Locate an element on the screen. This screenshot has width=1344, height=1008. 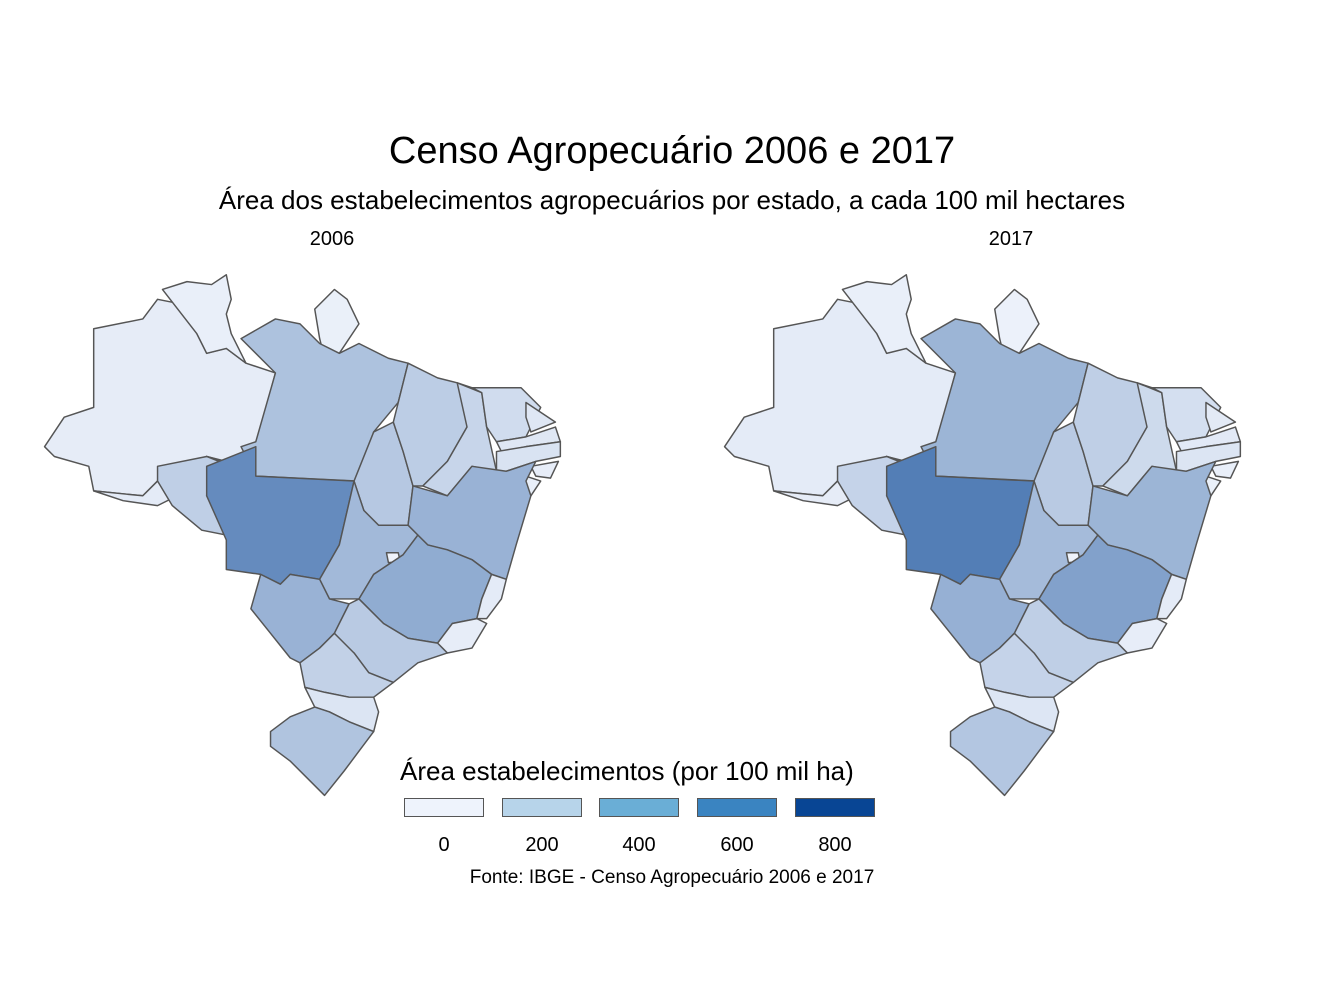
legend-label-800: 800 is located at coordinates (835, 845).